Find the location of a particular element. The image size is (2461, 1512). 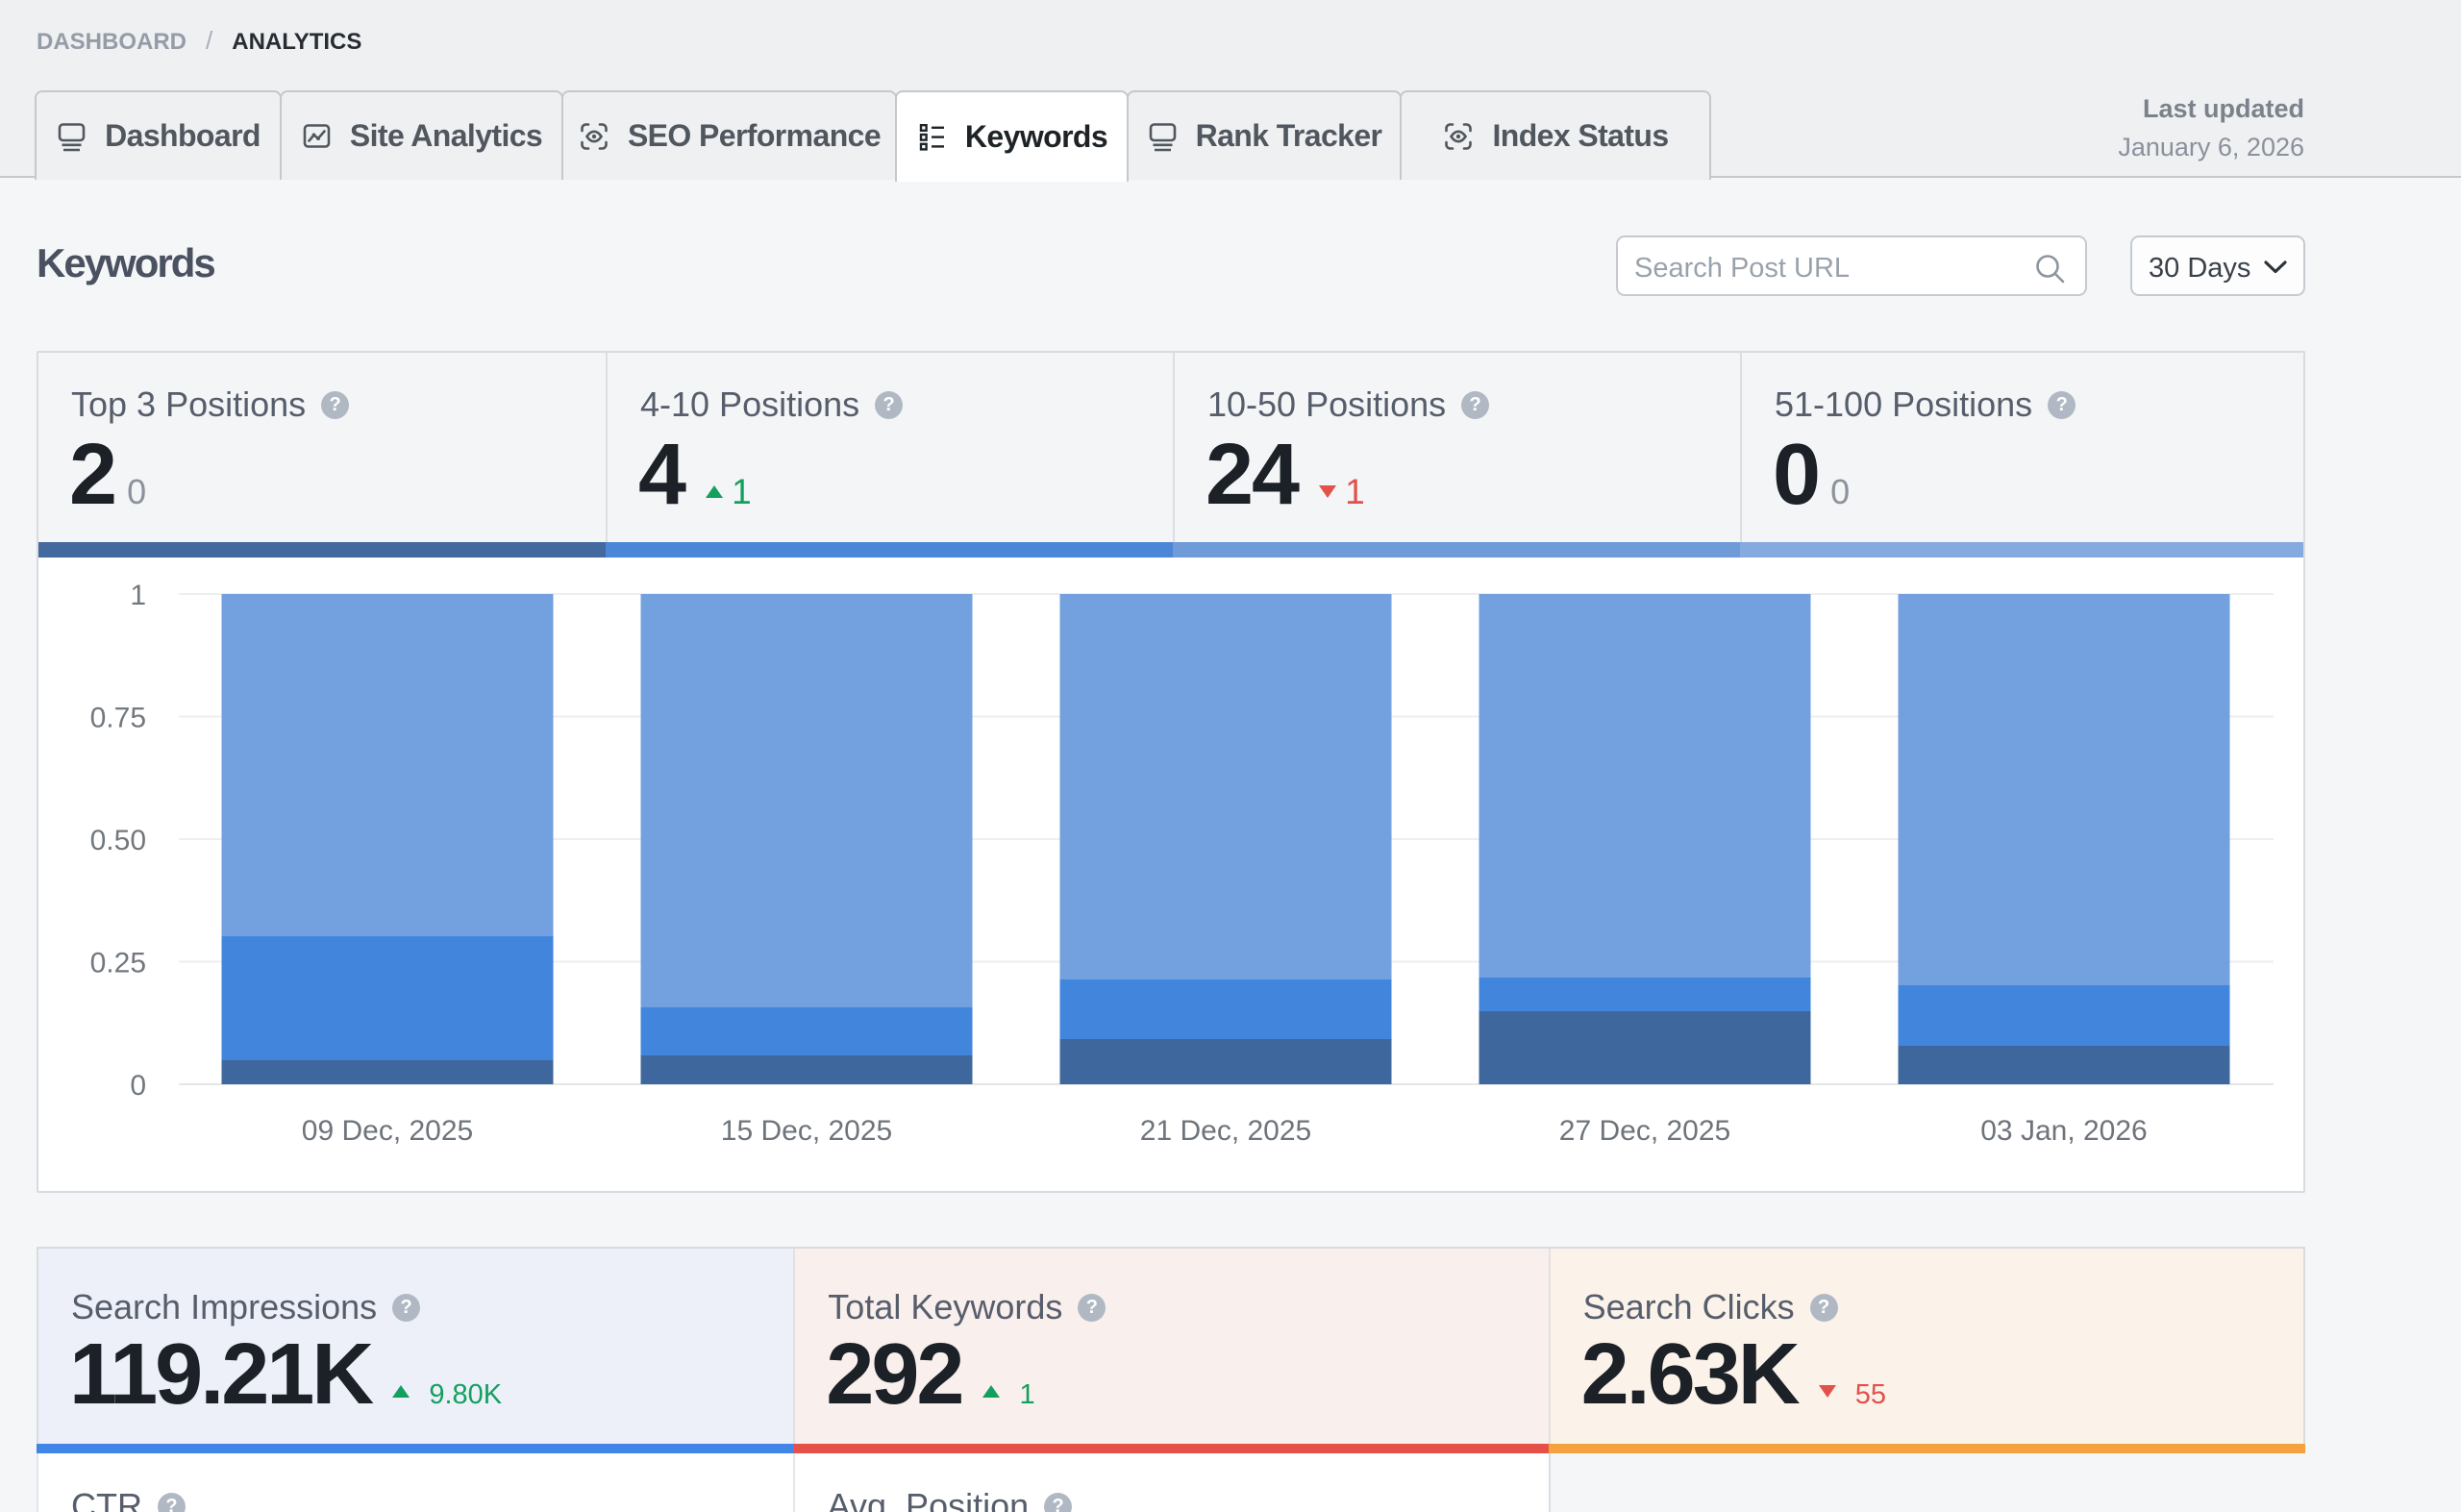

svg-text: 15 Dec, 2025 is located at coordinates (807, 1131).